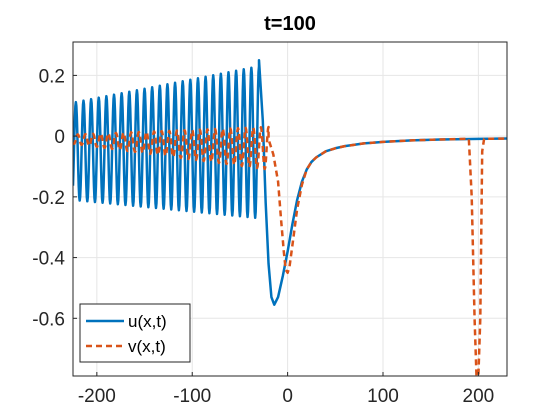 The width and height of the screenshot is (560, 420). I want to click on legend-box, so click(135, 333).